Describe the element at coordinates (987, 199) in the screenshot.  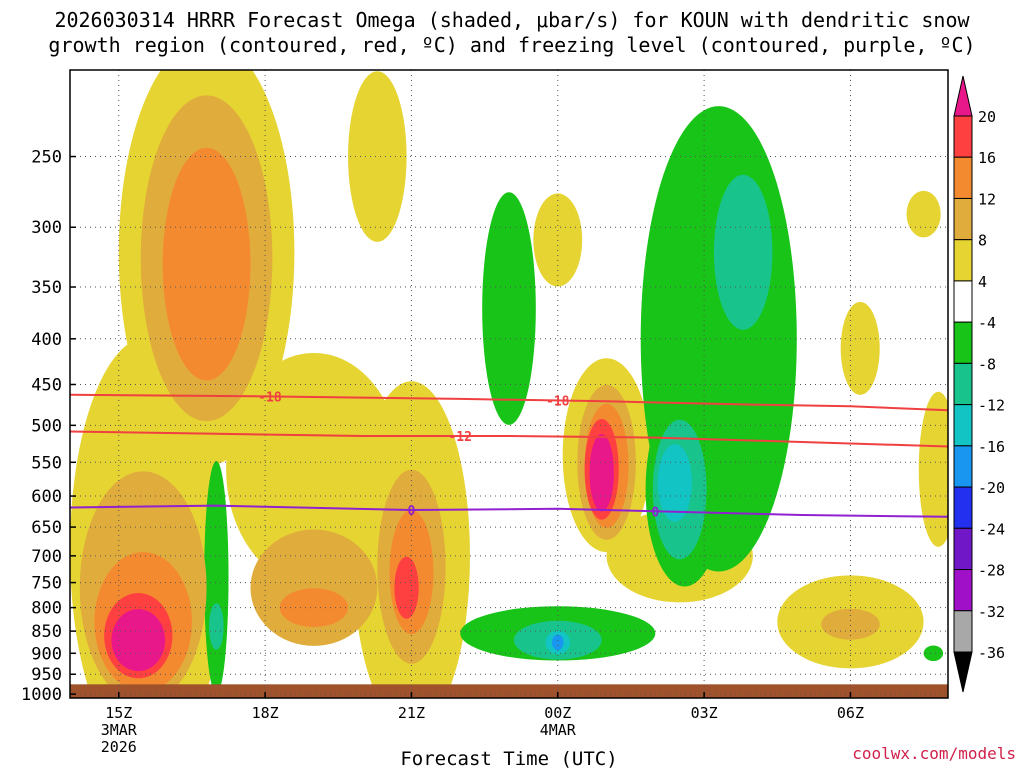
I see `colorbar-label-12: 12` at that location.